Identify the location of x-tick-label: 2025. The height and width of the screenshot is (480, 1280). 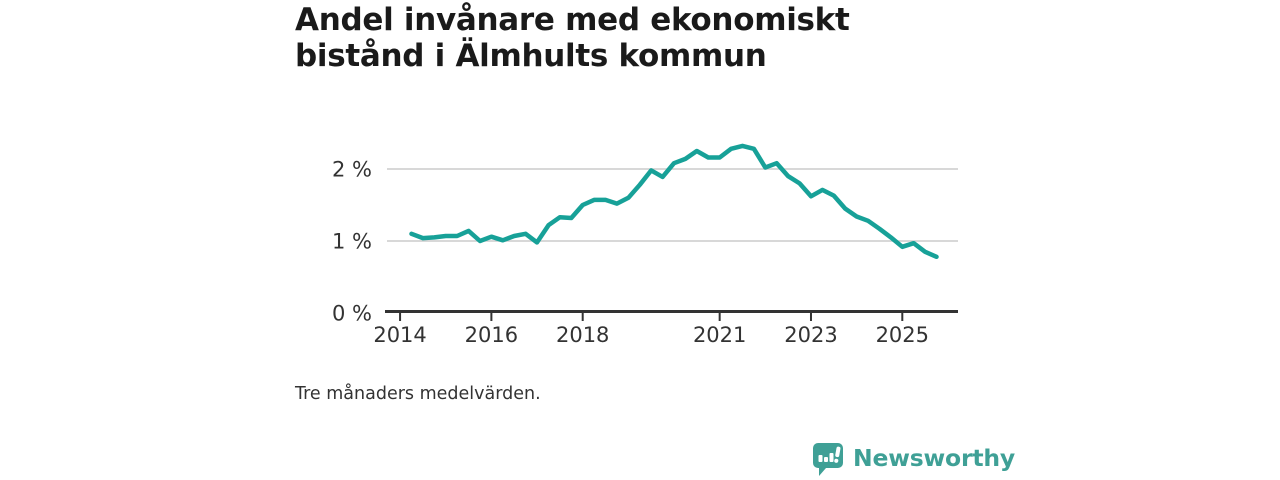
(902, 335).